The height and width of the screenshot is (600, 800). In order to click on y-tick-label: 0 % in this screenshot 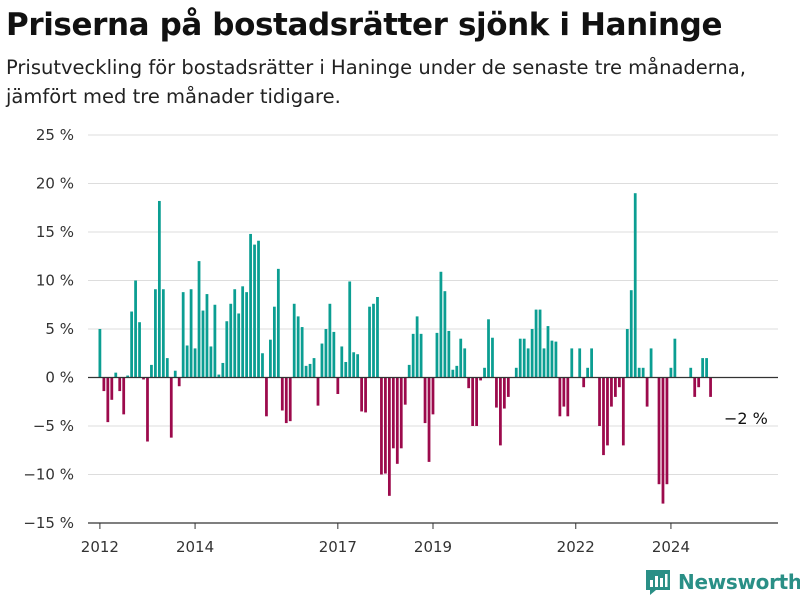, I will do `click(59, 378)`.